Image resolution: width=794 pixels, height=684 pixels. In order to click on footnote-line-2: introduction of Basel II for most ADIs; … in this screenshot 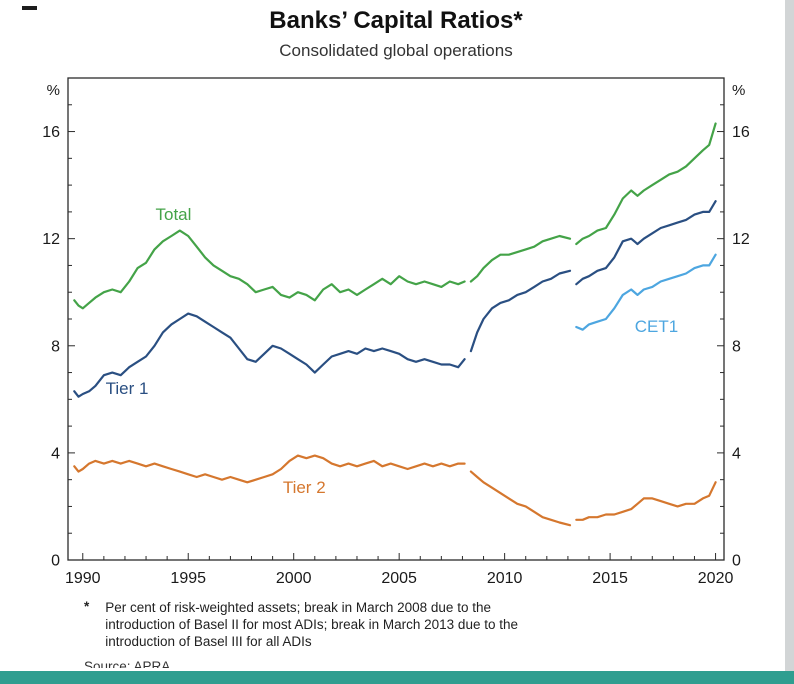, I will do `click(311, 624)`.